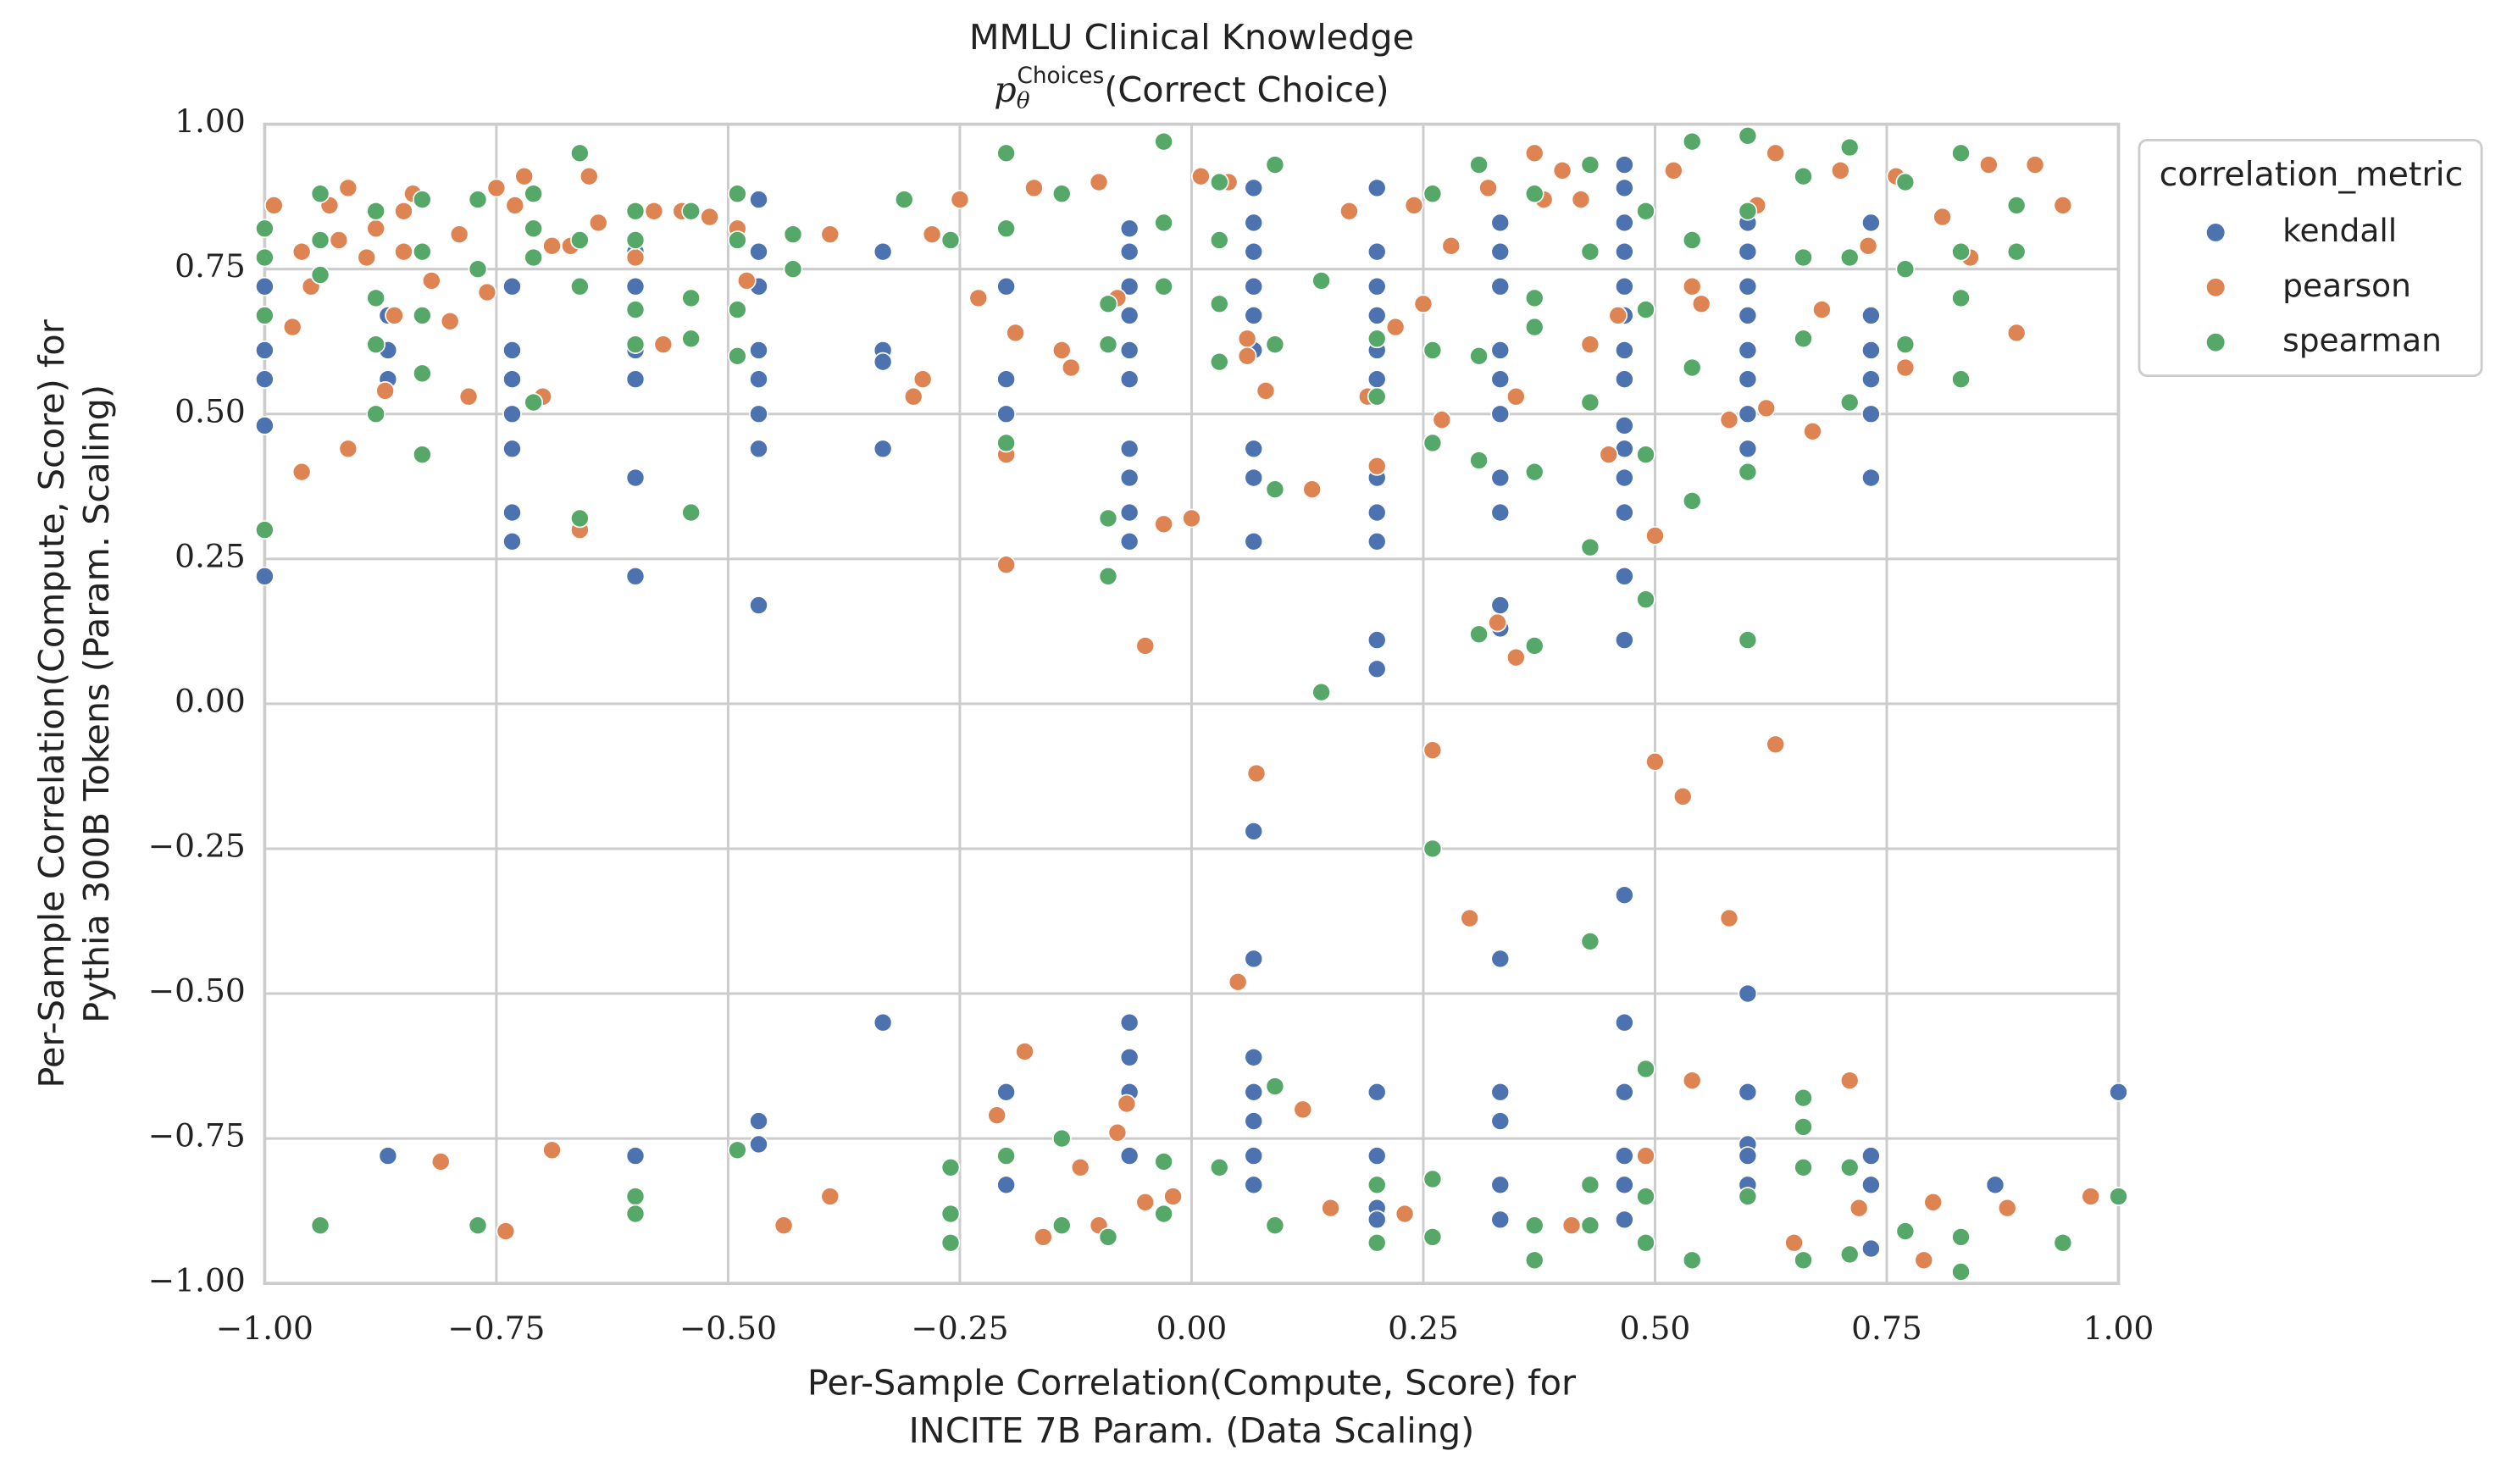  I want to click on x-tick-label: 0.75, so click(1886, 1328).